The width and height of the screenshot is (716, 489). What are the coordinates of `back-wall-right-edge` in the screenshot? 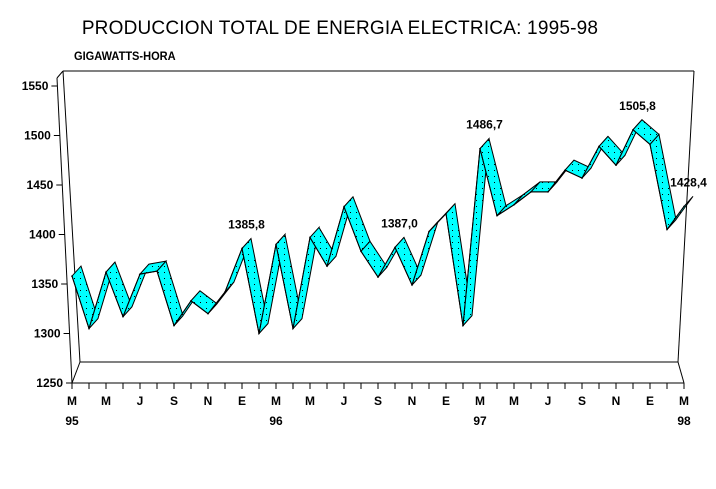 It's located at (686, 216).